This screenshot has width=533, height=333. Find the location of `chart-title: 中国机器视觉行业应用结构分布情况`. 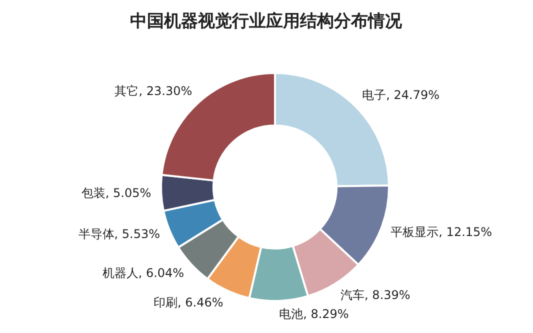

chart-title: 中国机器视觉行业应用结构分布情况 is located at coordinates (266, 21).